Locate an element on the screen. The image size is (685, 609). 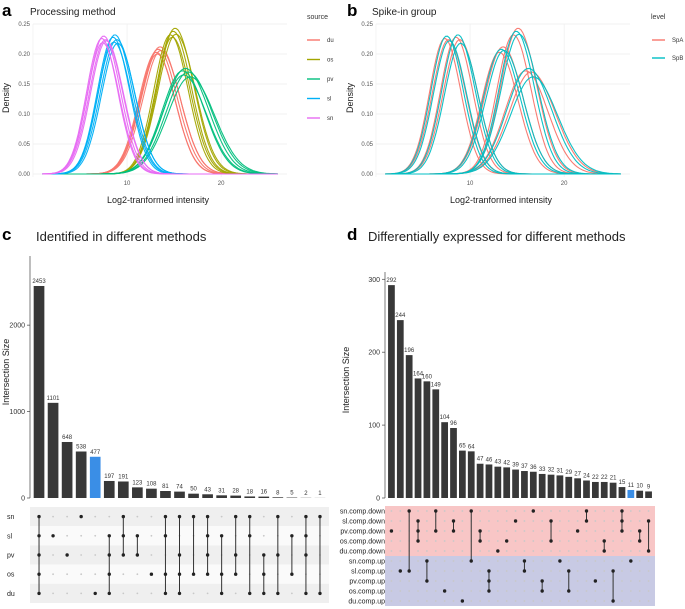
matrix-row-bg is located at coordinates (520, 601).